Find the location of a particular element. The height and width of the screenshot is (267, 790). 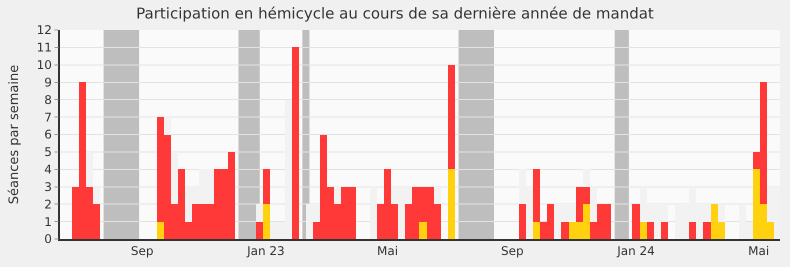

y-tick-label: 8 is located at coordinates (48, 99).